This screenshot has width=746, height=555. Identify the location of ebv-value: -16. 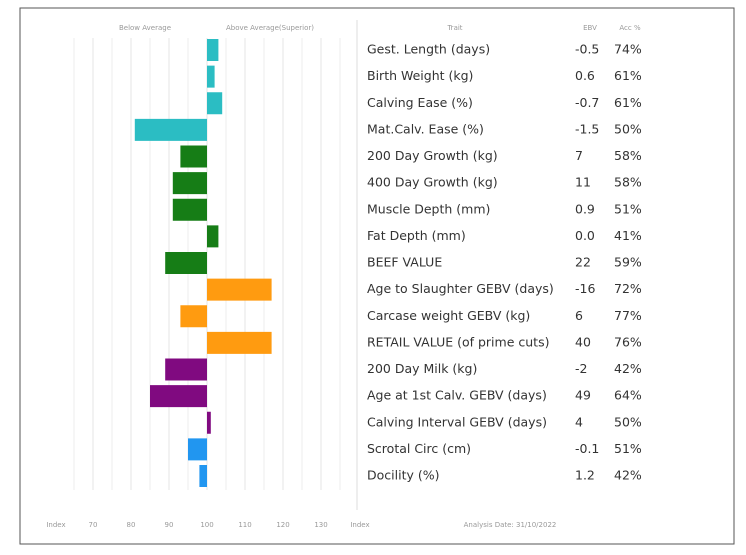
(585, 288).